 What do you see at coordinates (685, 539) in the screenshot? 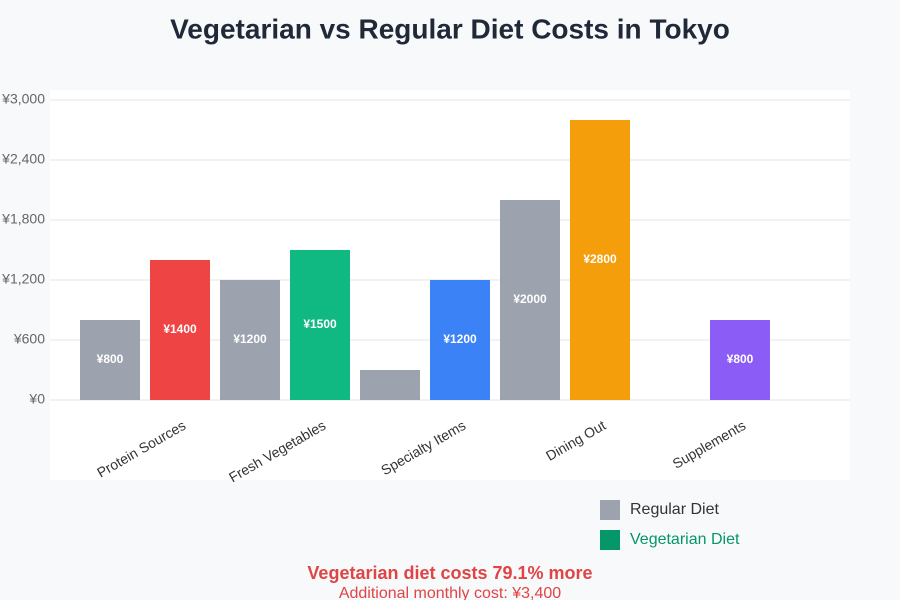
I see `legend-label: Vegetarian Diet` at bounding box center [685, 539].